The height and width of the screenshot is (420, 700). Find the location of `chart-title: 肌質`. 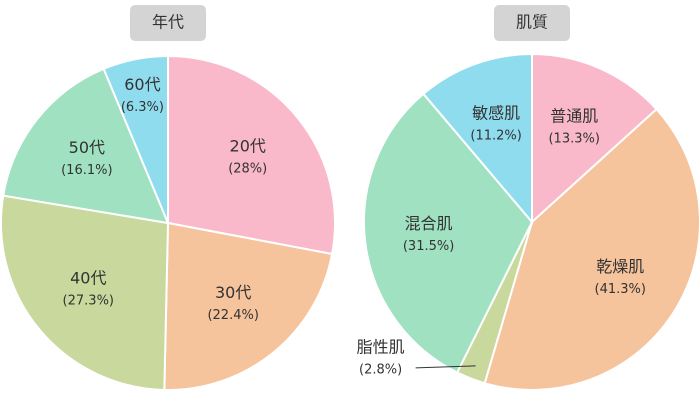

chart-title: 肌質 is located at coordinates (532, 22).